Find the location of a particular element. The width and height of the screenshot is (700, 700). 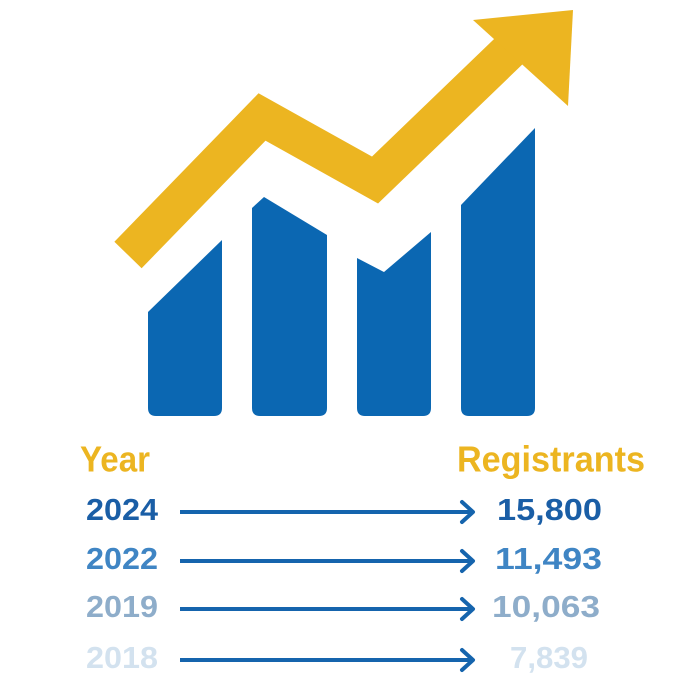

registrants-cell: 11,493 is located at coordinates (548, 558).